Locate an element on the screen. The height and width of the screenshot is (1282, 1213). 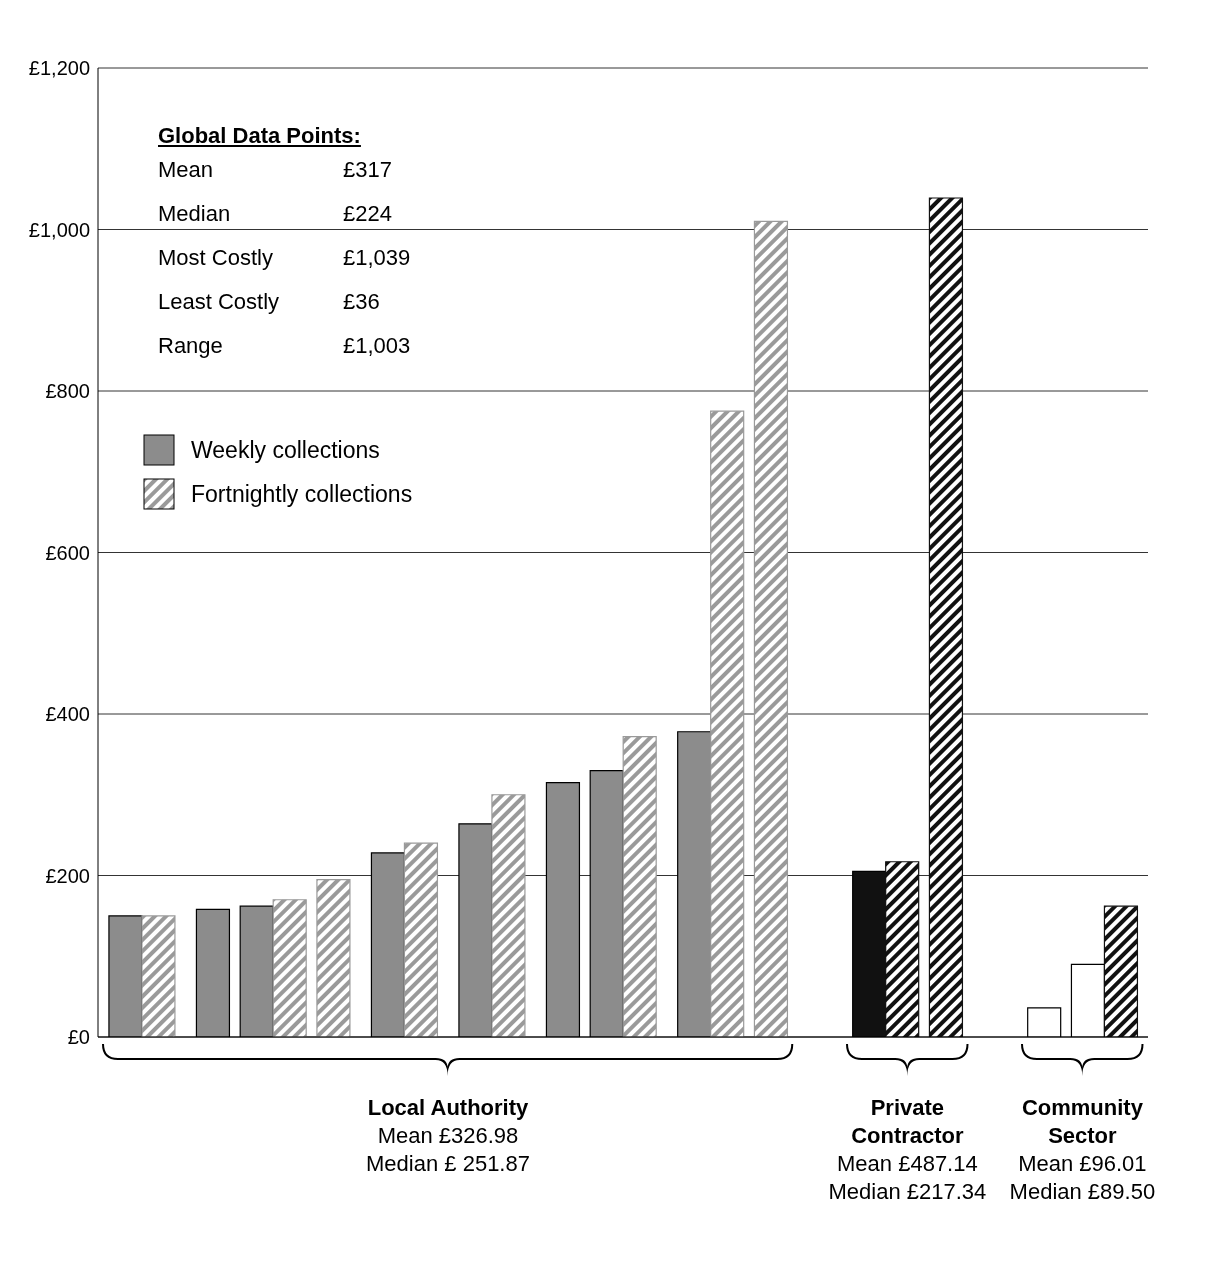
annotation: Most Costly is located at coordinates (216, 258).